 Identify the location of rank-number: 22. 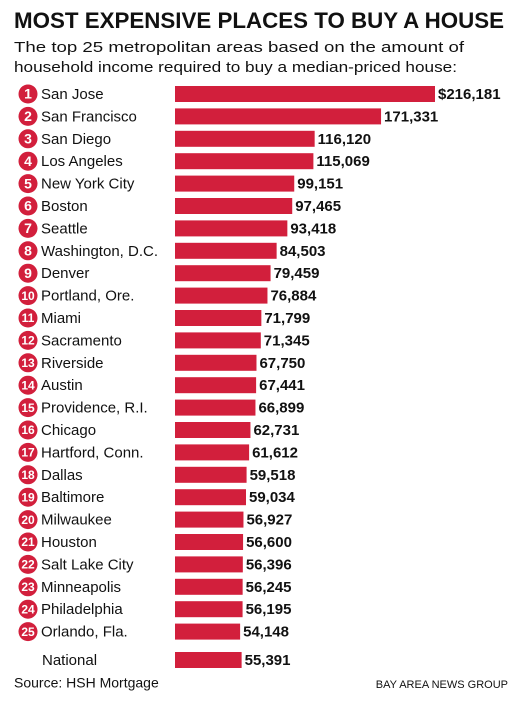
(28, 565).